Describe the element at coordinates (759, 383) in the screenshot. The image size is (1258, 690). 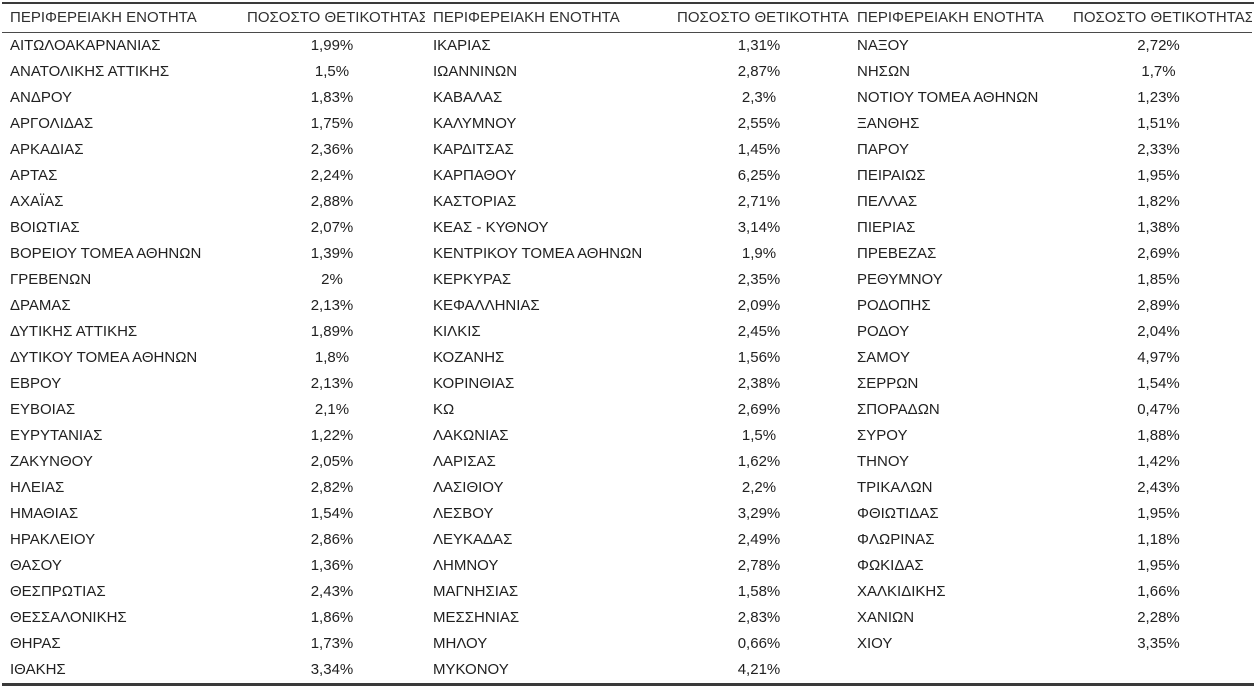
I see `positivity-cell: 2,38%` at that location.